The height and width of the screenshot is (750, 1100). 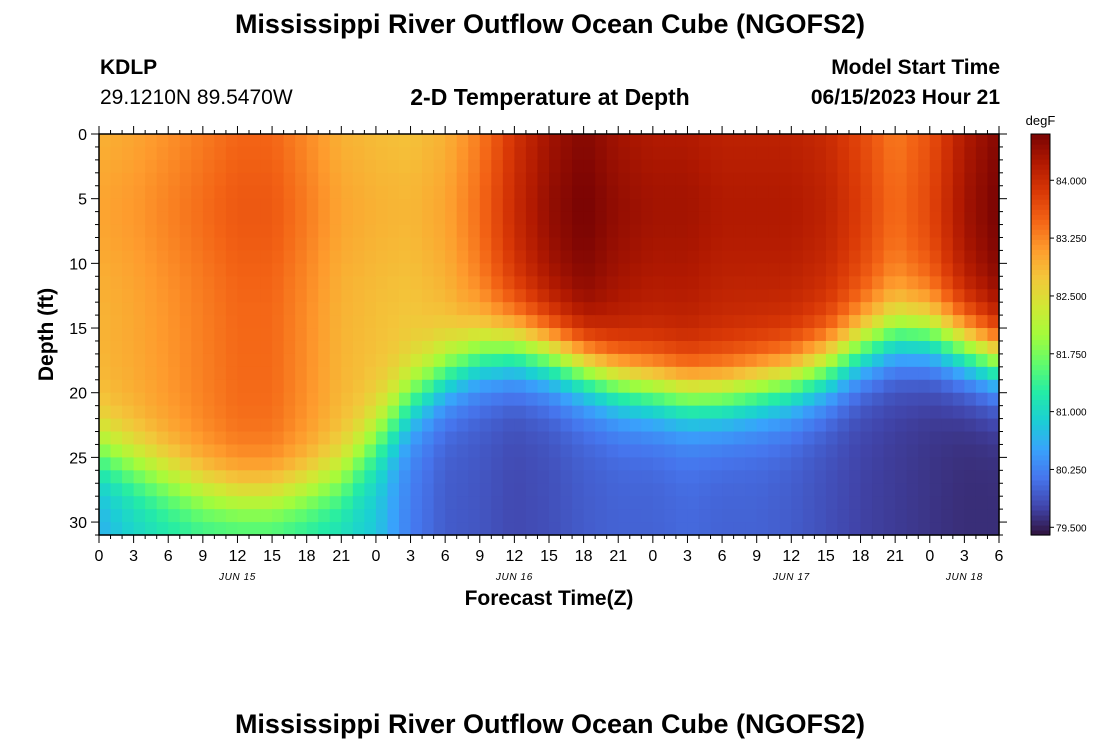 I want to click on x-tick-label: 15, so click(x=826, y=556).